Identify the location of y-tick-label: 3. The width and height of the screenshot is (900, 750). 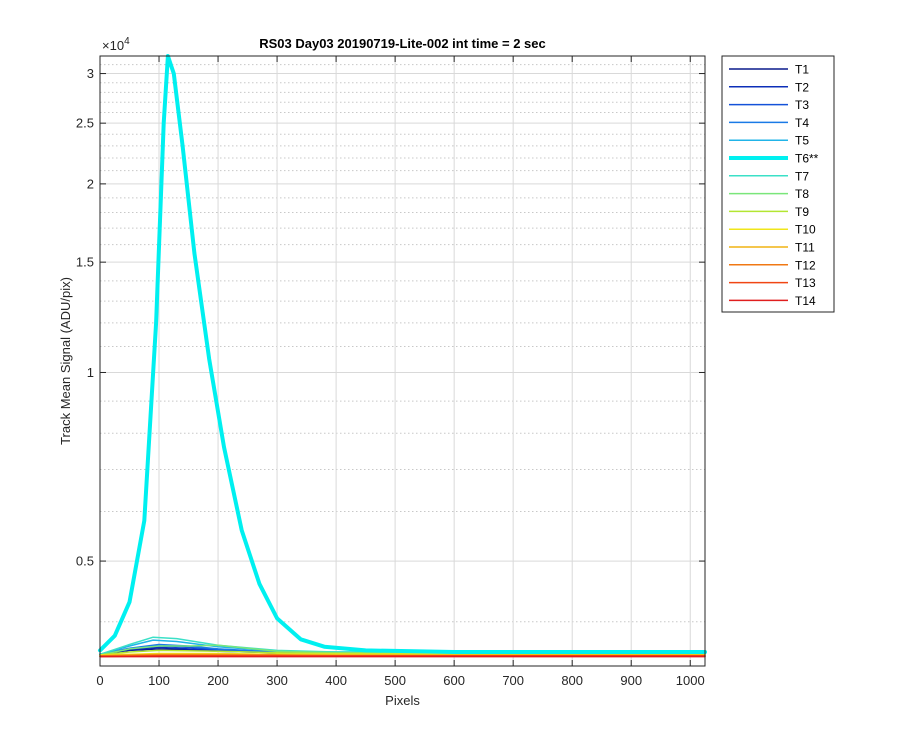
(90, 73).